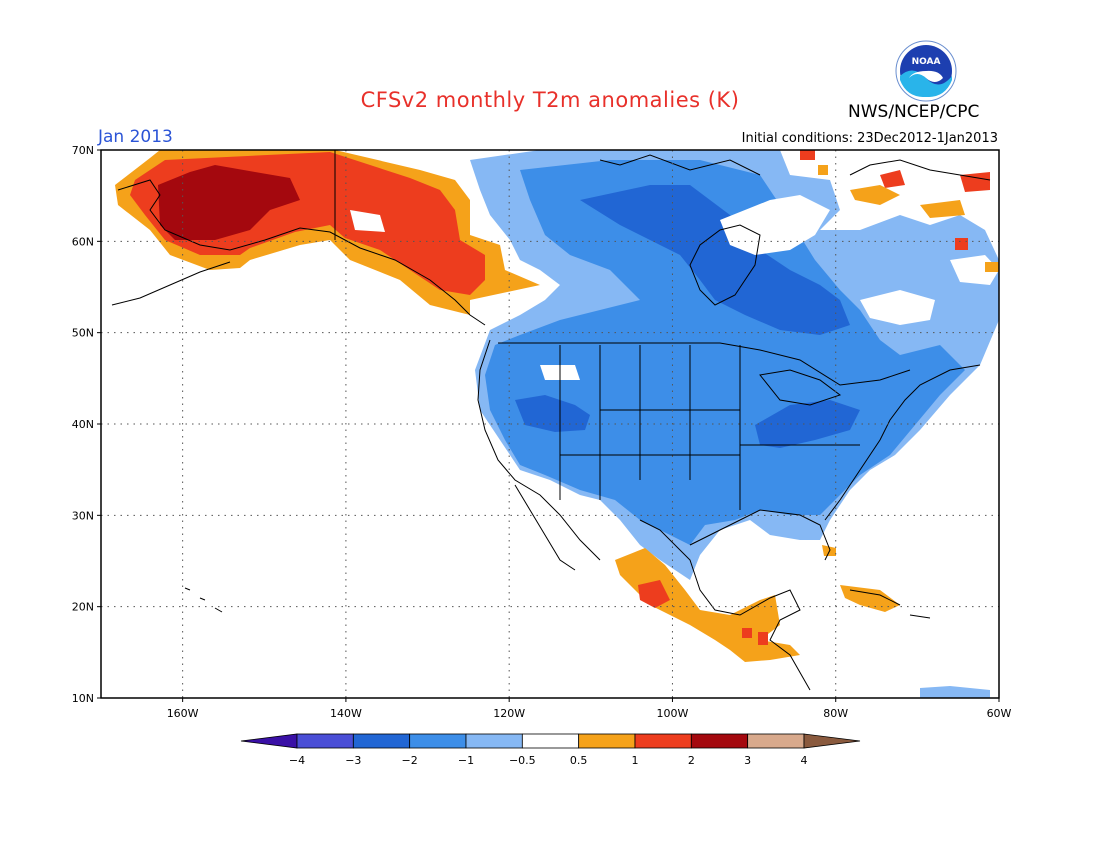  Describe the element at coordinates (760, 535) in the screenshot. I see `us-gulf-coast` at that location.